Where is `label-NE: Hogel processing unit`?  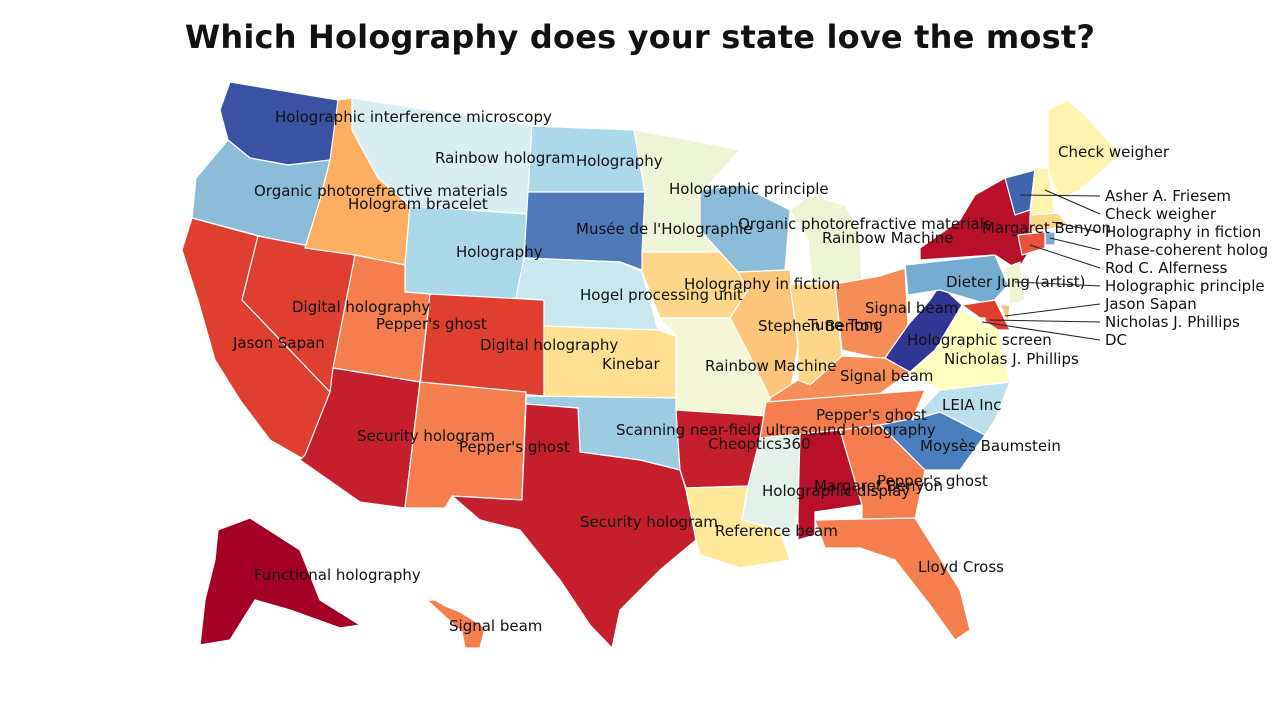 label-NE: Hogel processing unit is located at coordinates (661, 295).